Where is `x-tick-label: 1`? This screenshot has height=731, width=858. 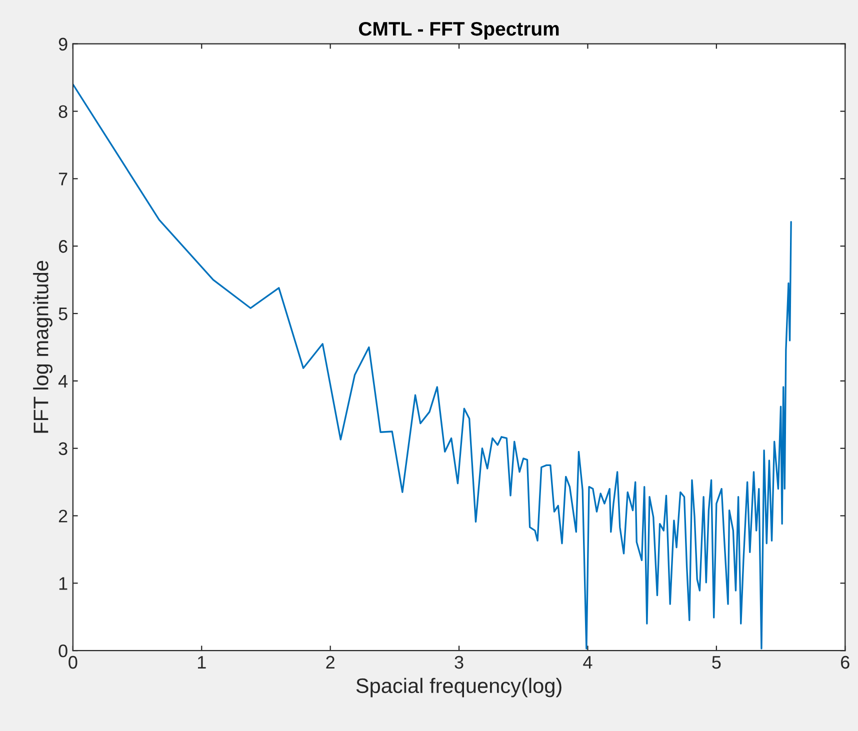
x-tick-label: 1 is located at coordinates (202, 662).